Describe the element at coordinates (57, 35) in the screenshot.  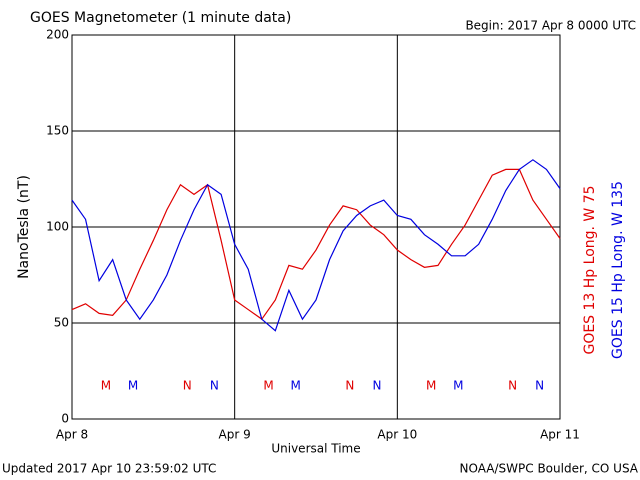
I see `y-tick-label: 200` at that location.